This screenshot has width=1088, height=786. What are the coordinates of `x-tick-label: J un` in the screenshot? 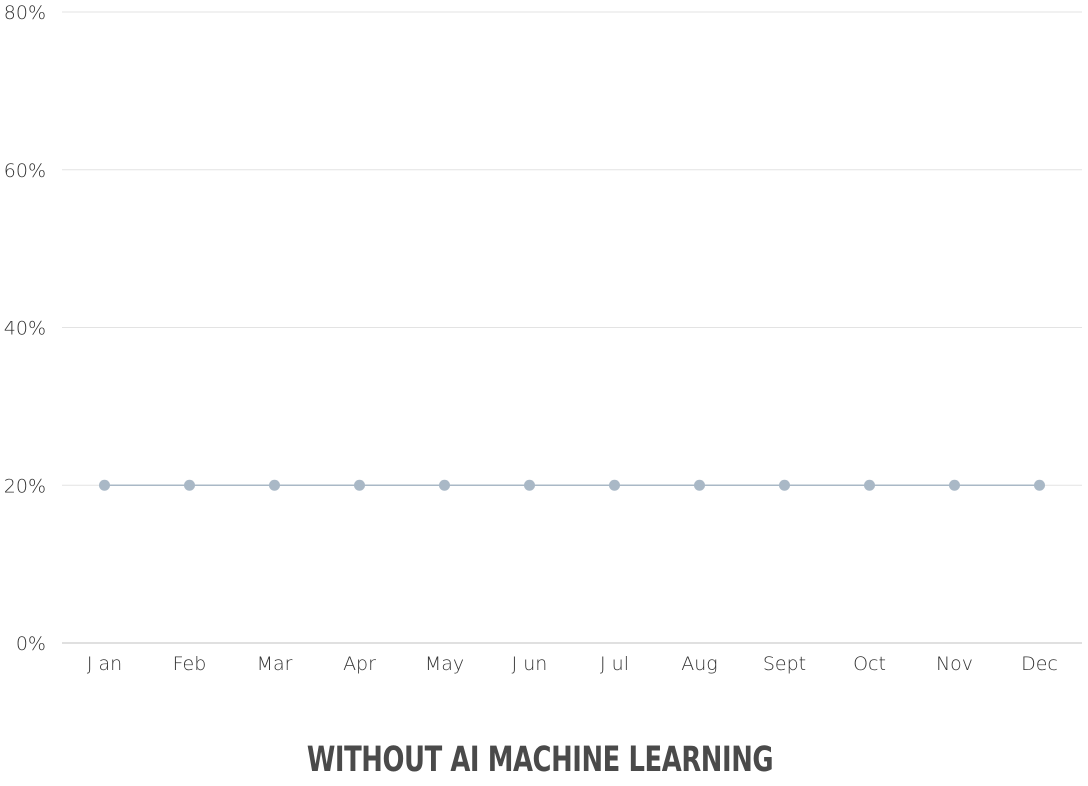 It's located at (530, 664).